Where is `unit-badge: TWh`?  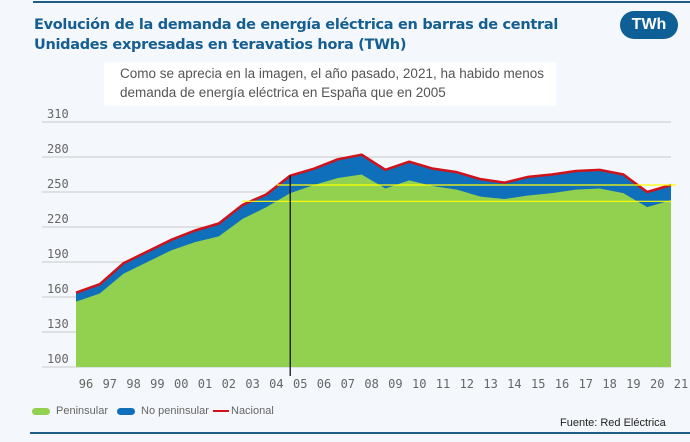 unit-badge: TWh is located at coordinates (649, 25).